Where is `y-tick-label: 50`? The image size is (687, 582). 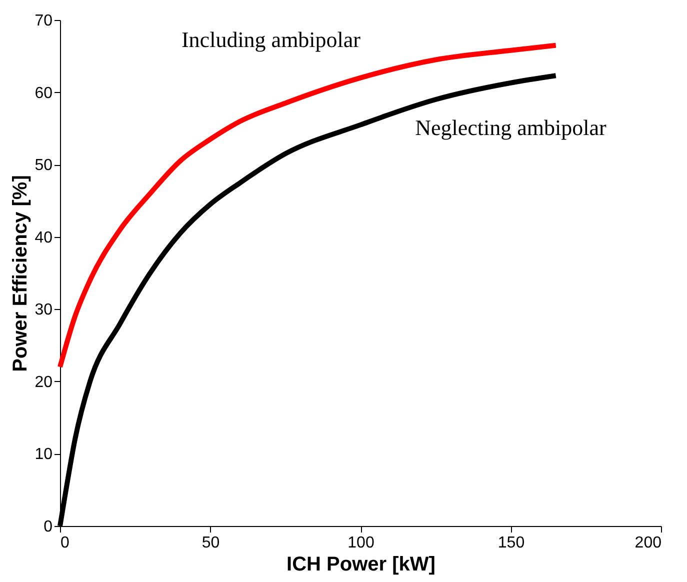 y-tick-label: 50 is located at coordinates (43, 165).